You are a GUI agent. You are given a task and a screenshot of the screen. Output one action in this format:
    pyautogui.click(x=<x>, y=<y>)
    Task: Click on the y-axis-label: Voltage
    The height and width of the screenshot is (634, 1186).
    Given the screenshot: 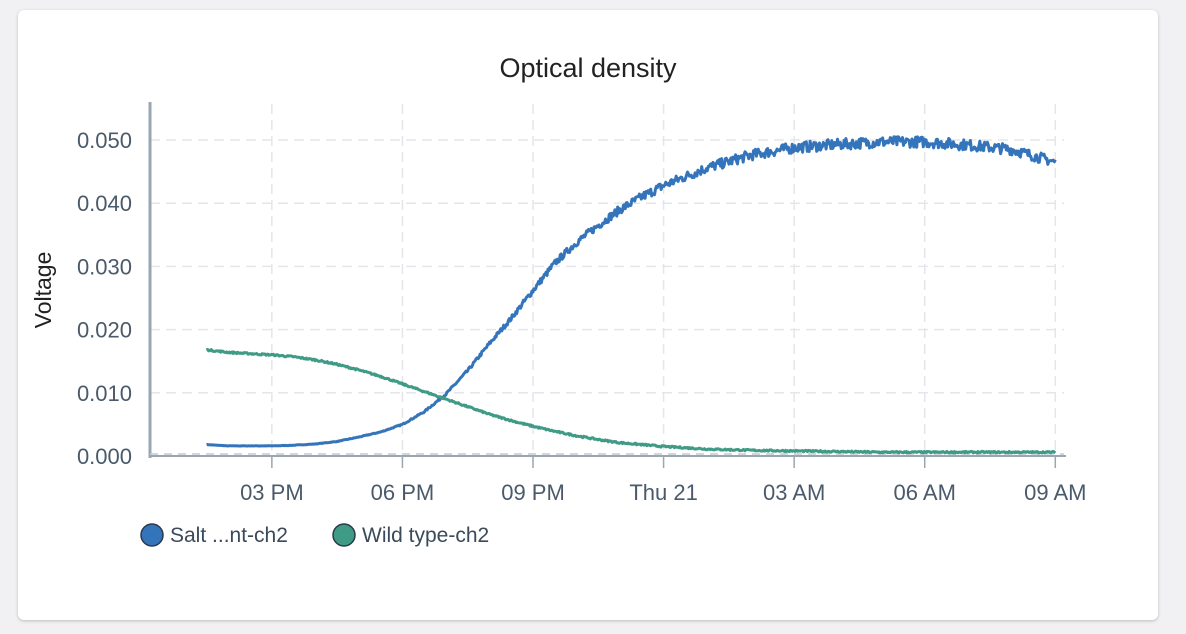 What is the action you would take?
    pyautogui.click(x=43, y=290)
    